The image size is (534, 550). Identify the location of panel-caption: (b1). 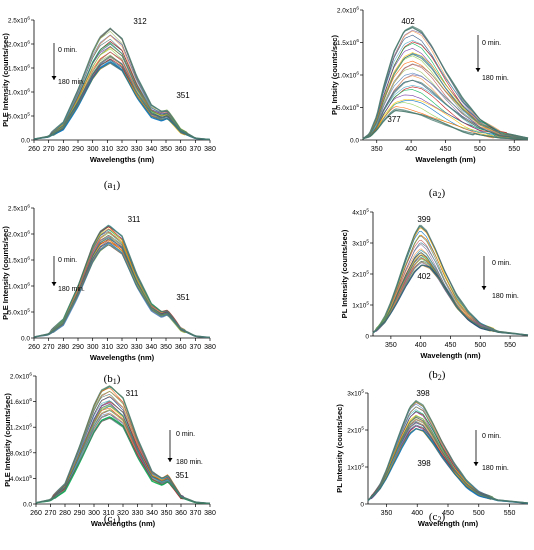
(112, 379).